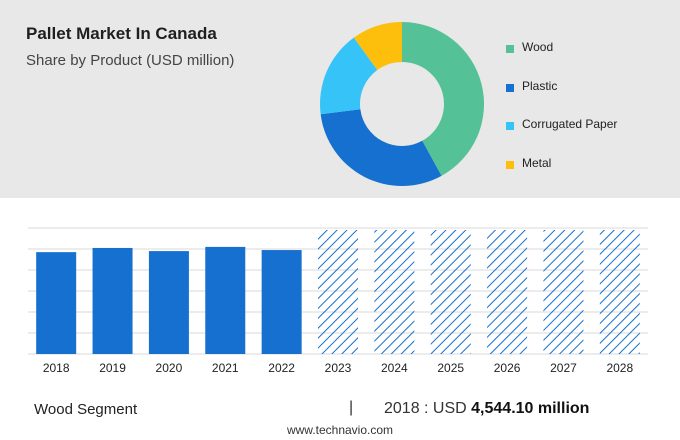 This screenshot has width=680, height=440. Describe the element at coordinates (561, 136) in the screenshot. I see `legend-item-corrugated-paper: Corrugated Paper` at that location.